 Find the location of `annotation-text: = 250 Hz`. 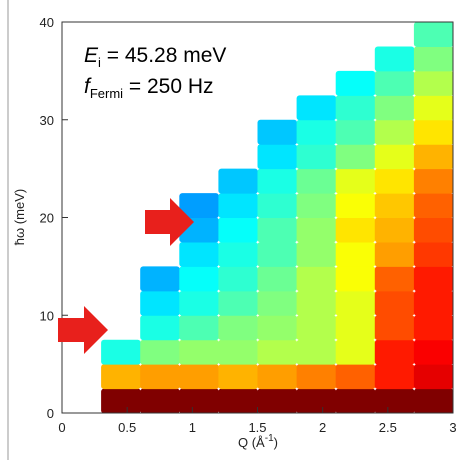

annotation-text: = 250 Hz is located at coordinates (168, 86).